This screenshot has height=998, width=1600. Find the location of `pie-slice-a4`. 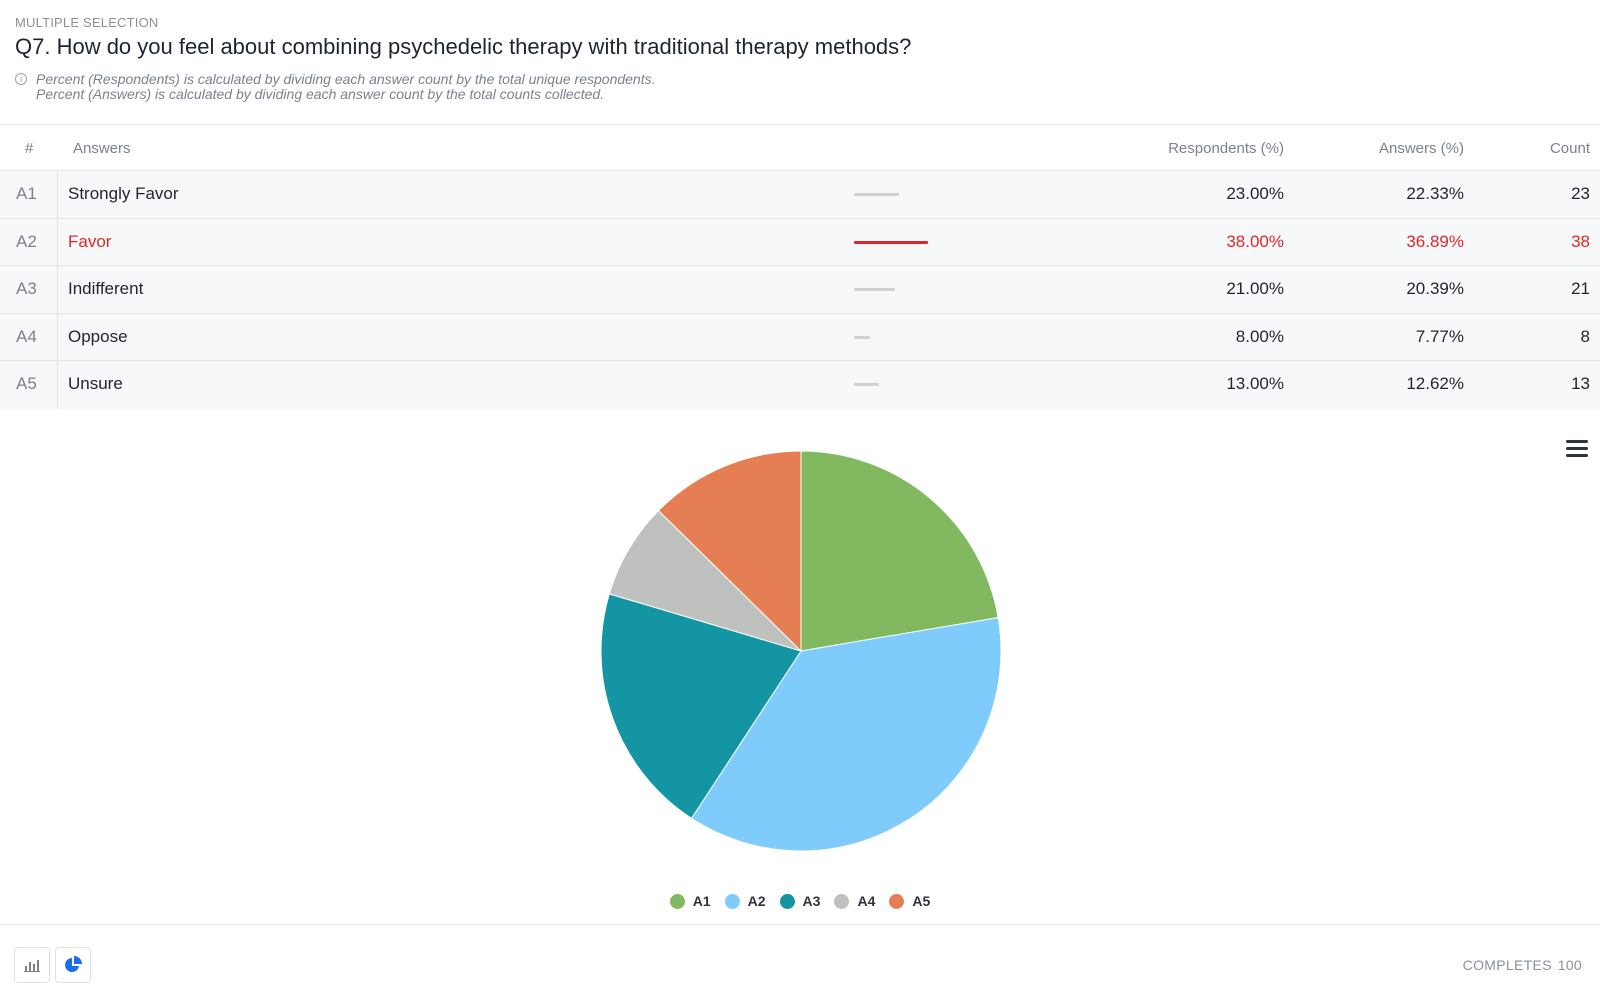

pie-slice-a4 is located at coordinates (705, 580).